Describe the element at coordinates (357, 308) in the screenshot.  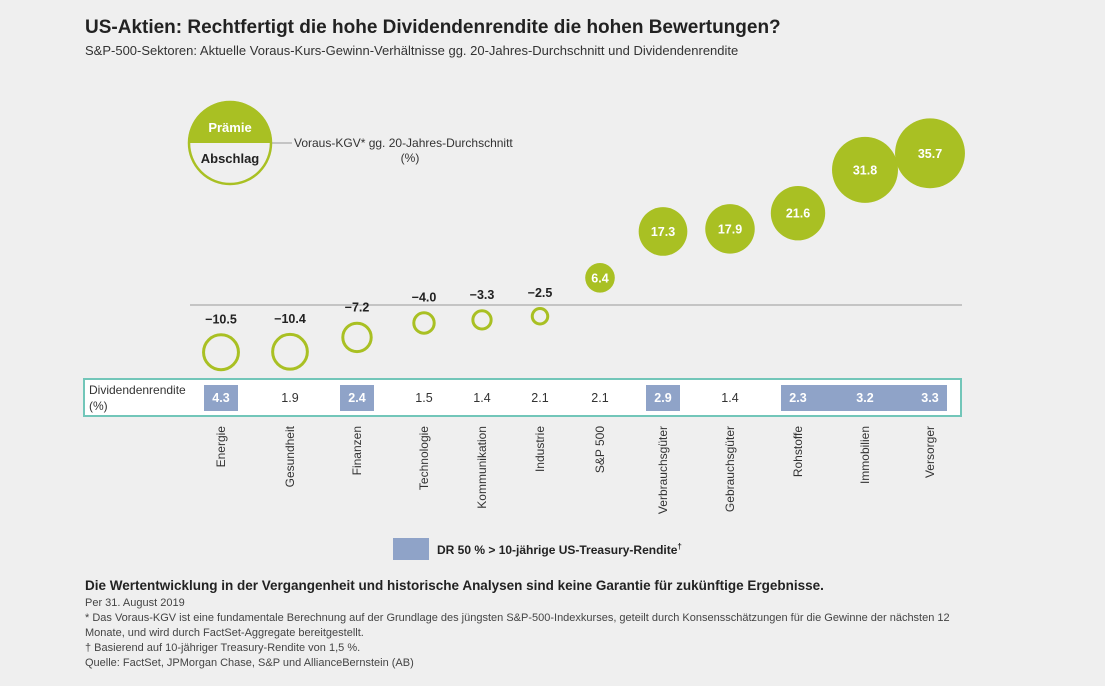
I see `bubble-value-label: −7.2` at that location.